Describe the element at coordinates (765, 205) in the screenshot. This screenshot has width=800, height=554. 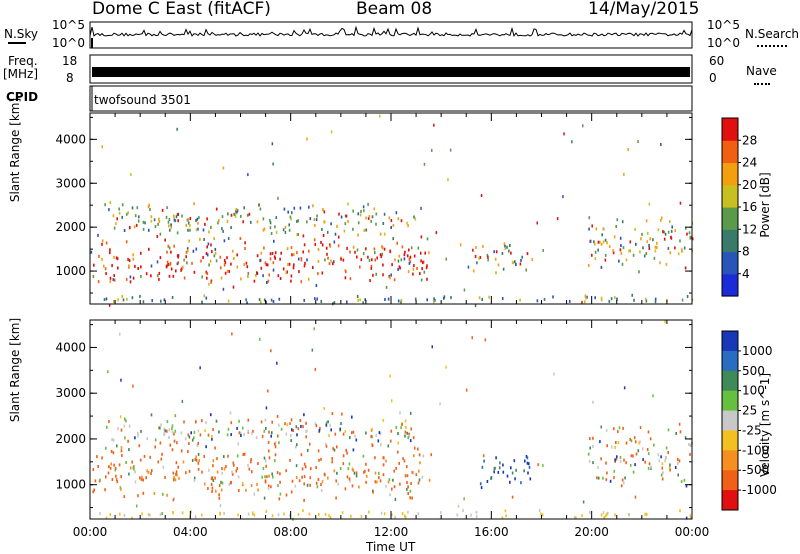
I see `power-colorbar-label: Power [dB]` at that location.